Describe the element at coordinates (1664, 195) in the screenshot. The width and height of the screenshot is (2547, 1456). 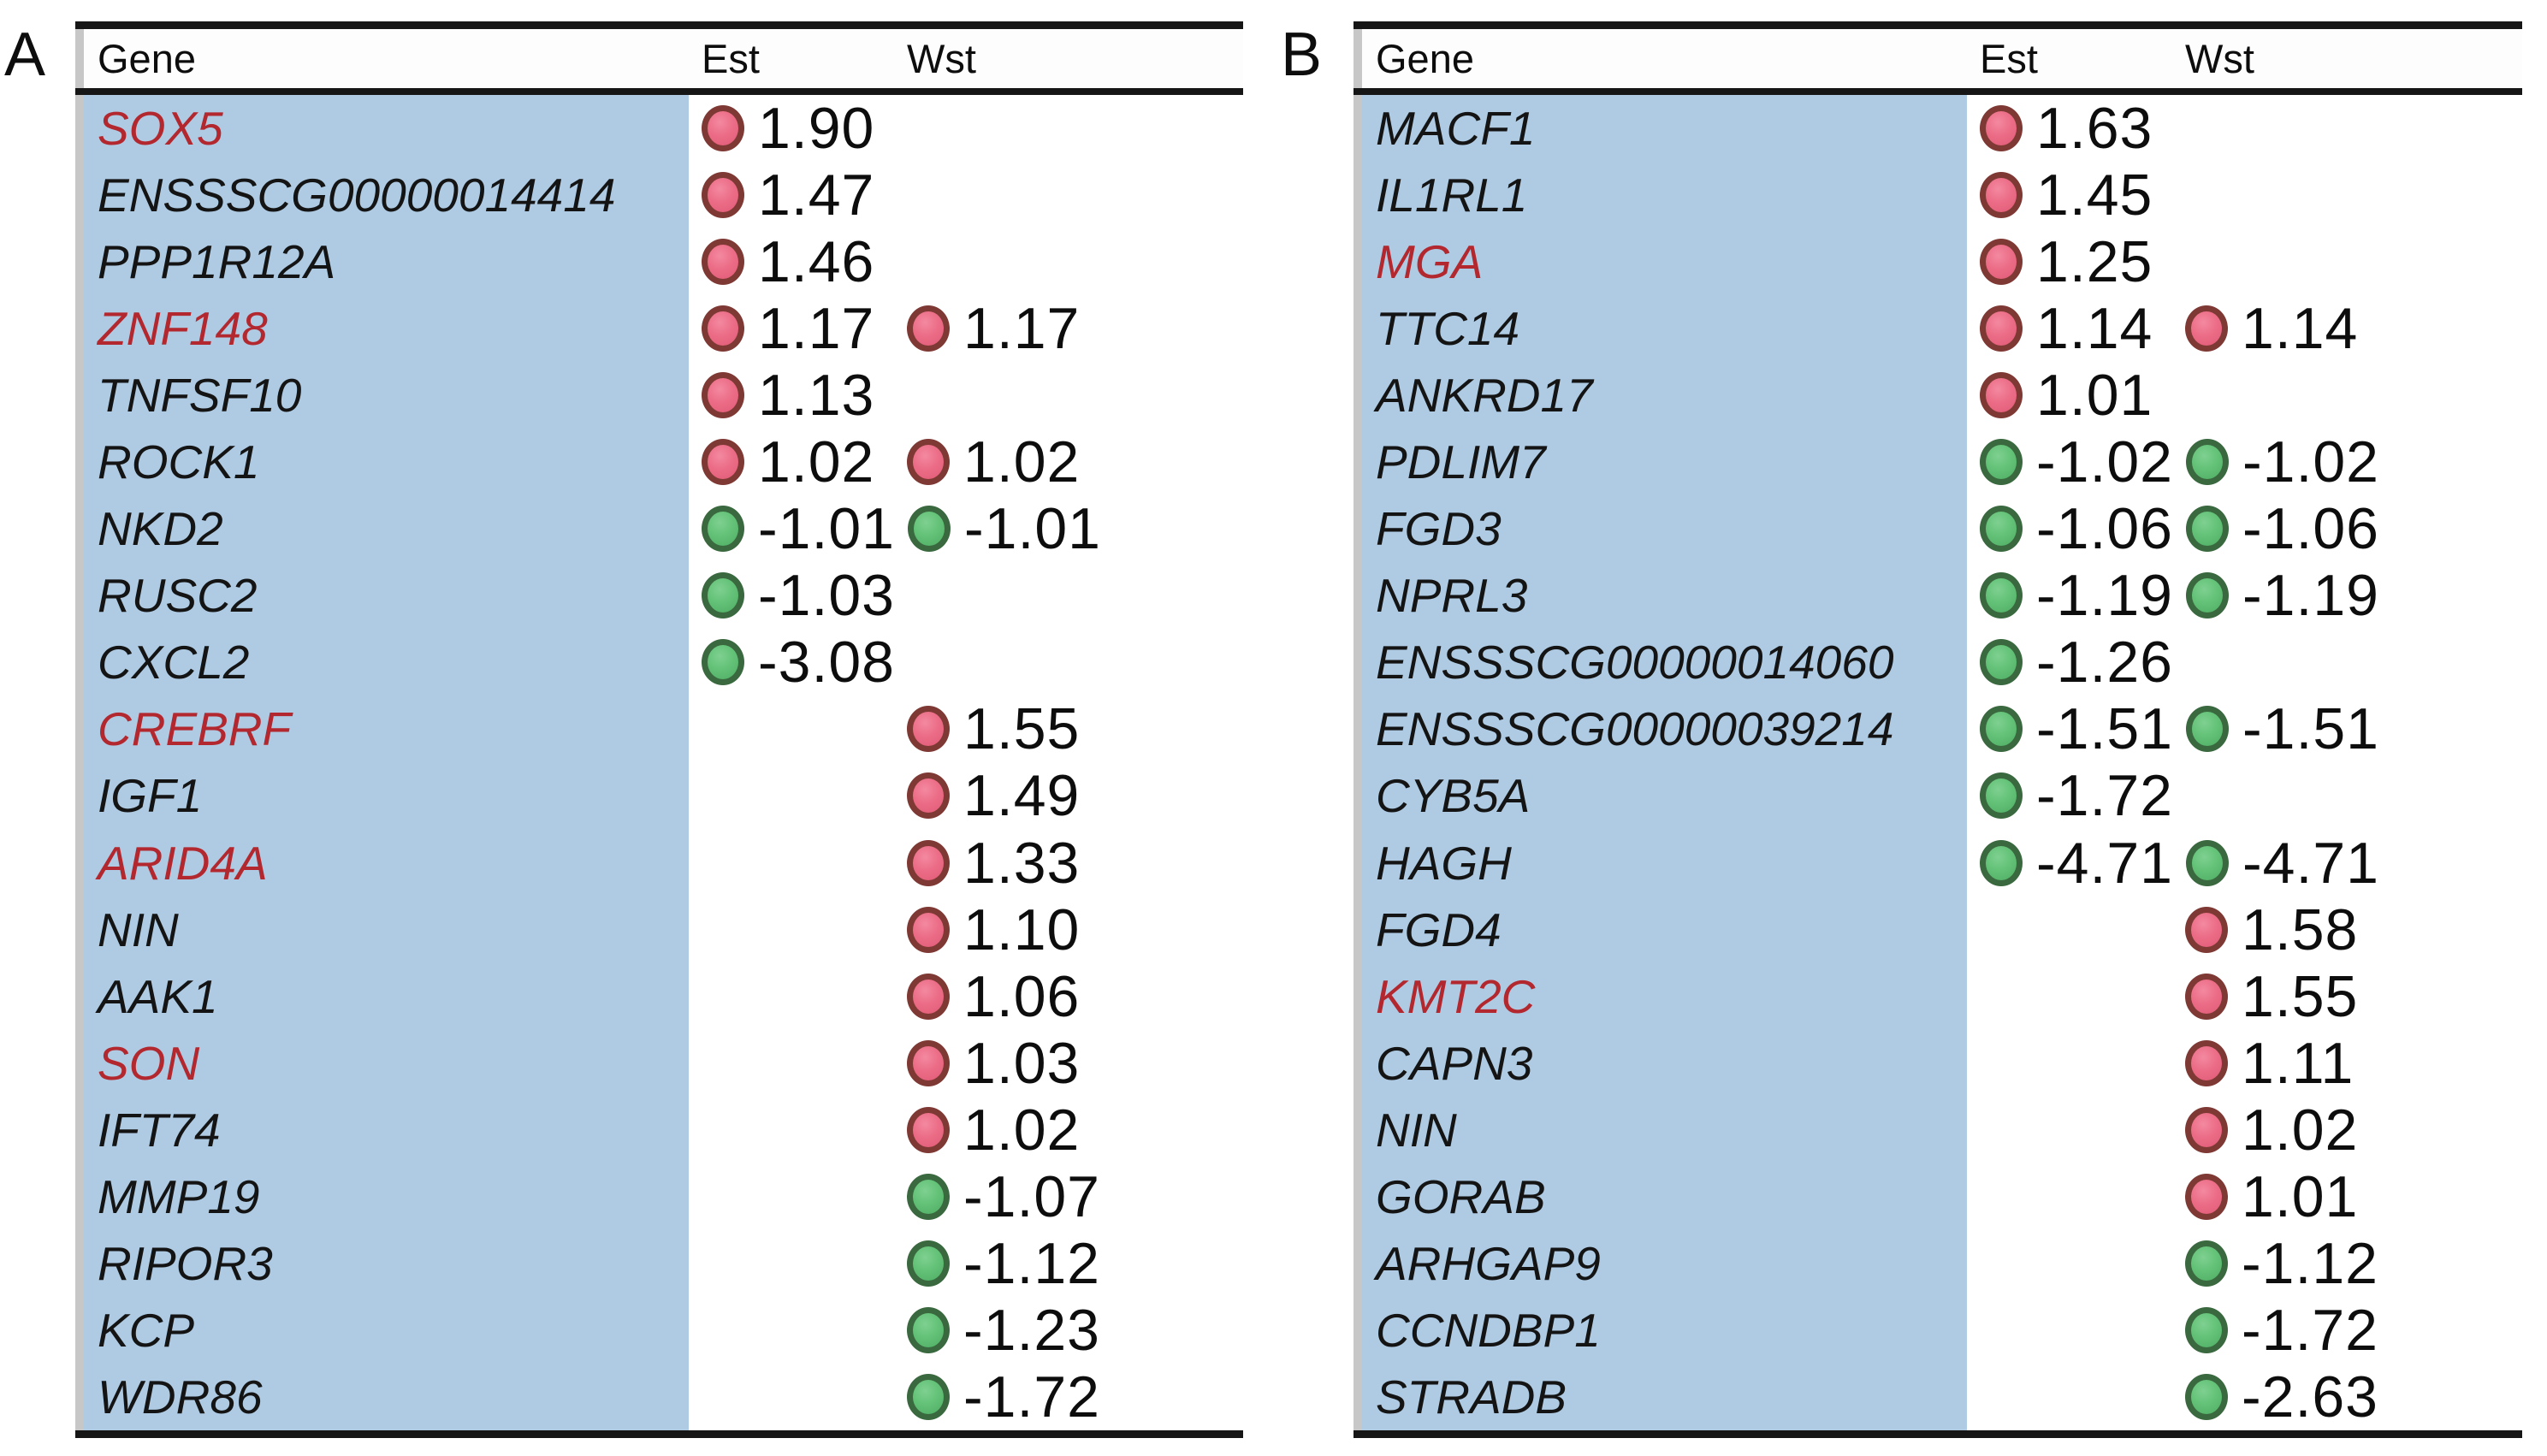
I see `gene-name: IL1RL1` at that location.